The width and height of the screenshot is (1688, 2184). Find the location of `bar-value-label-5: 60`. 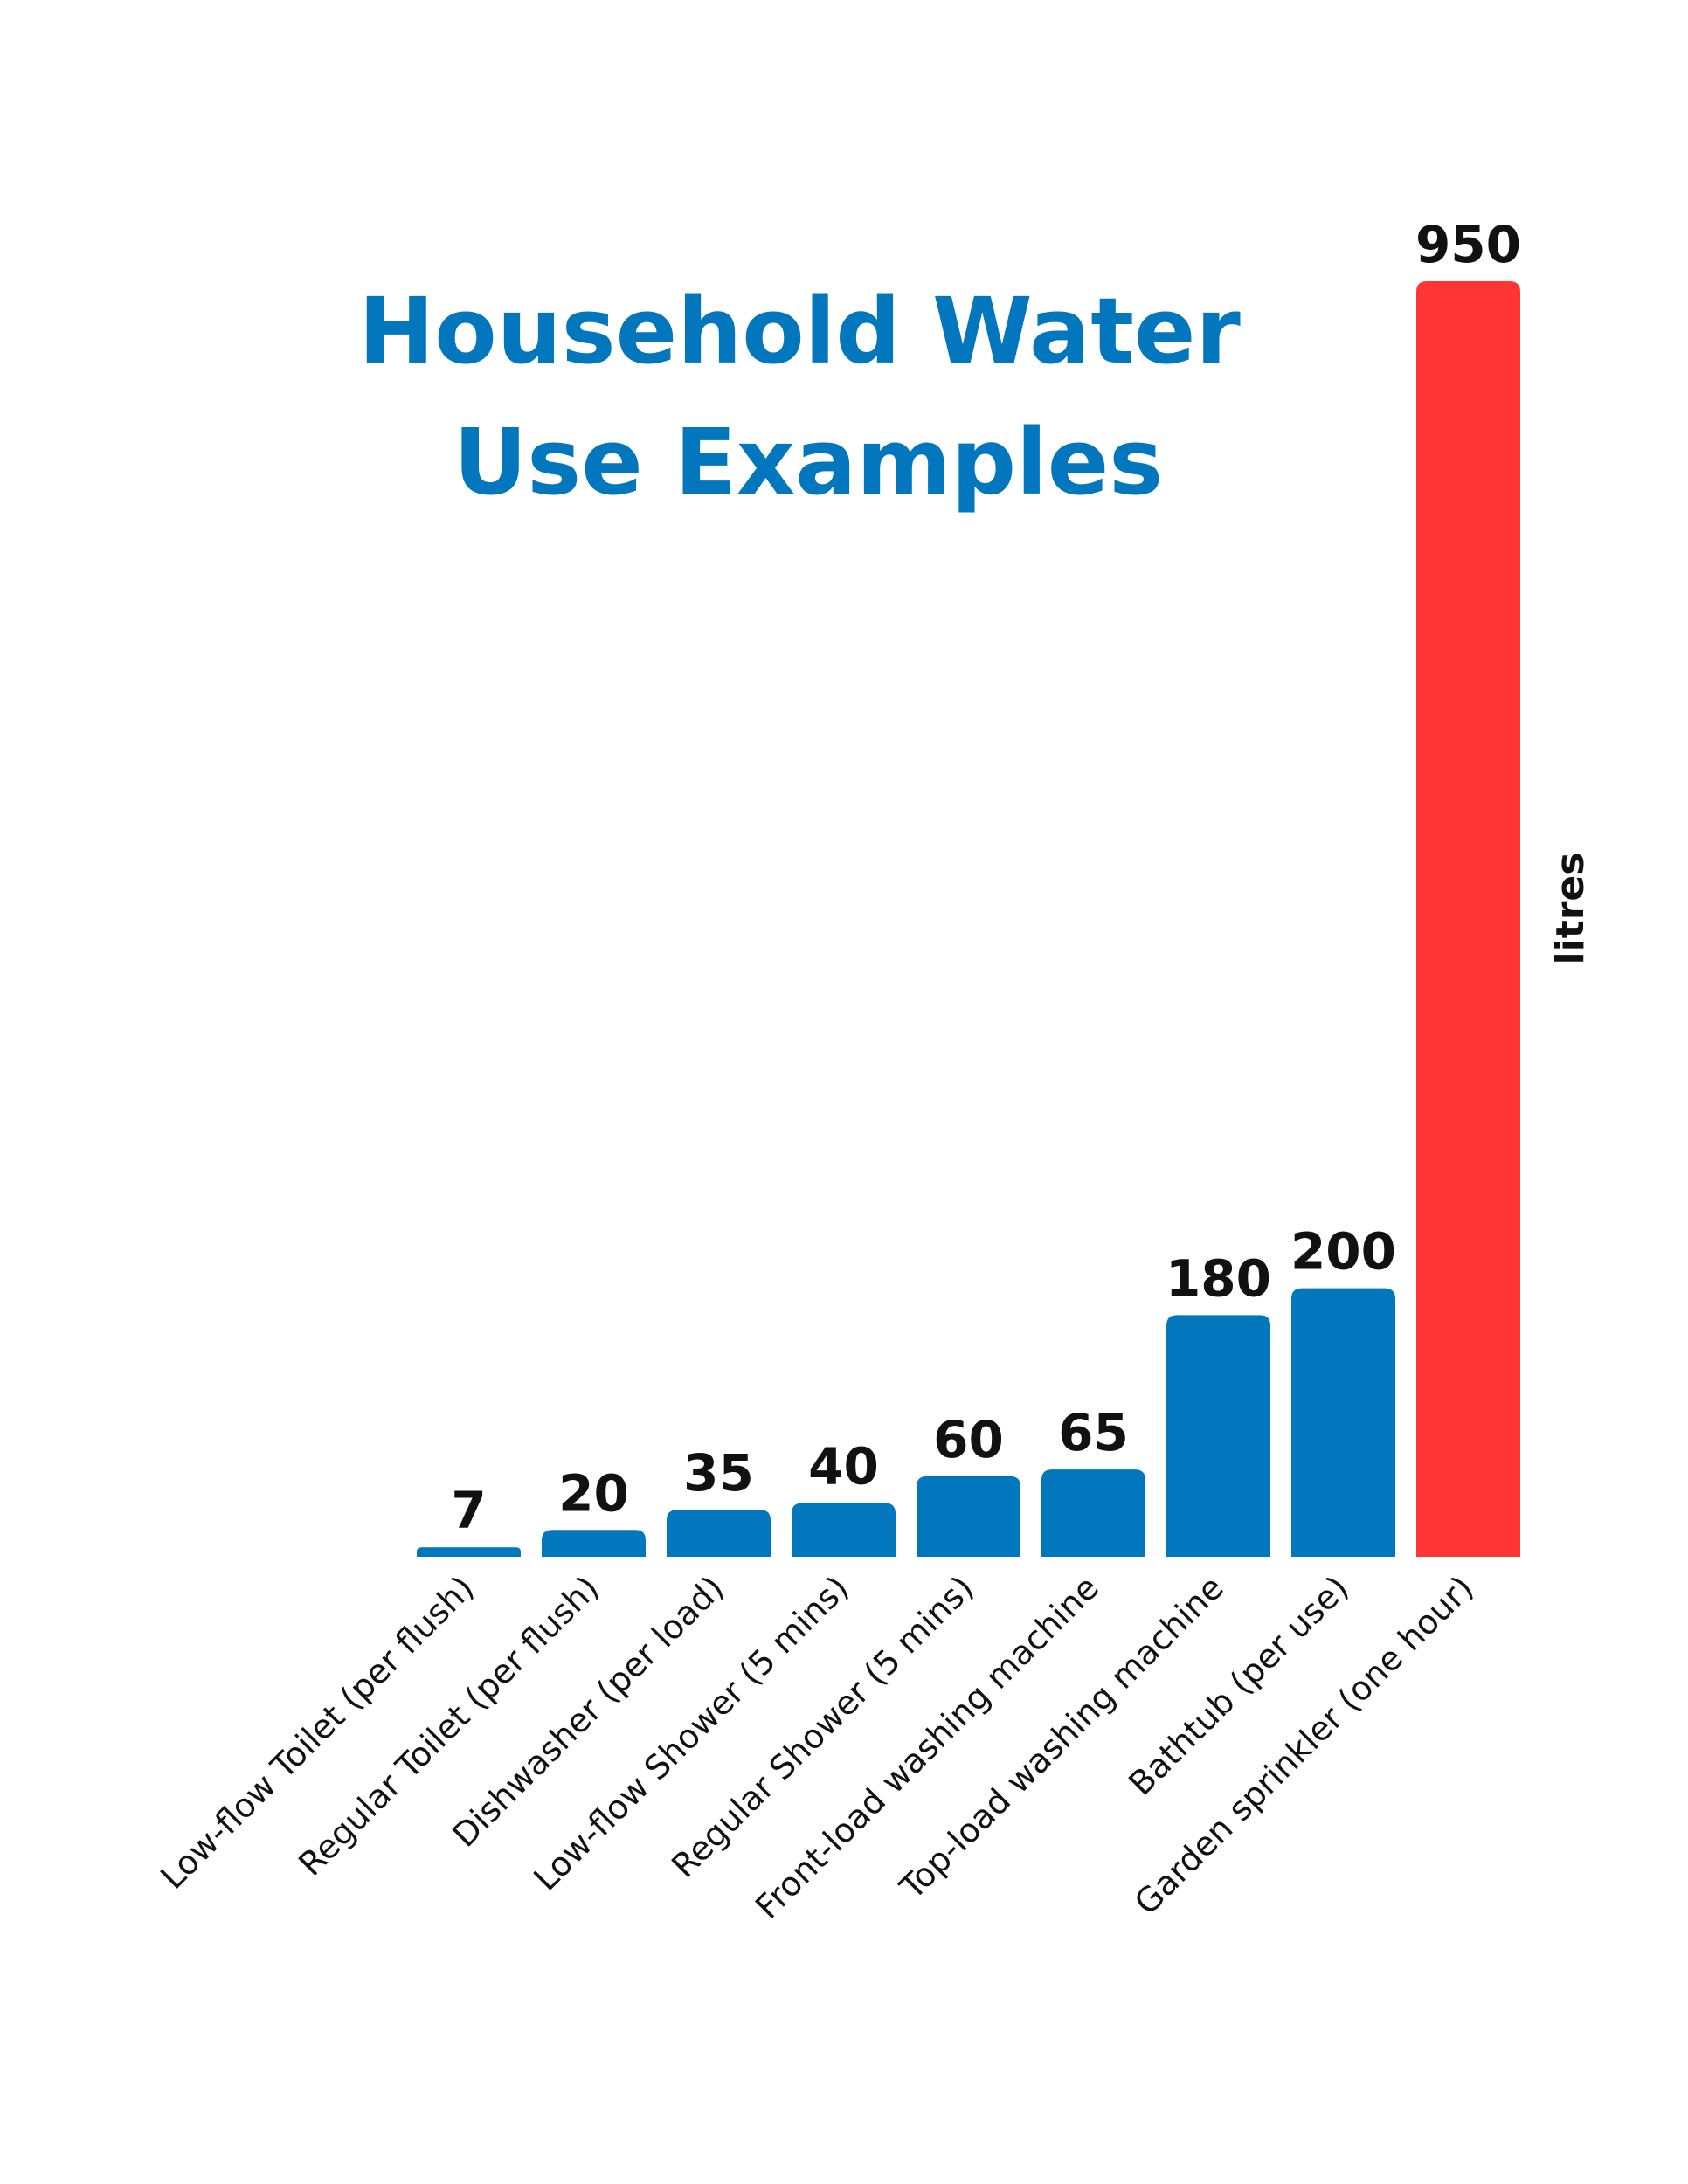

bar-value-label-5: 60 is located at coordinates (968, 1439).